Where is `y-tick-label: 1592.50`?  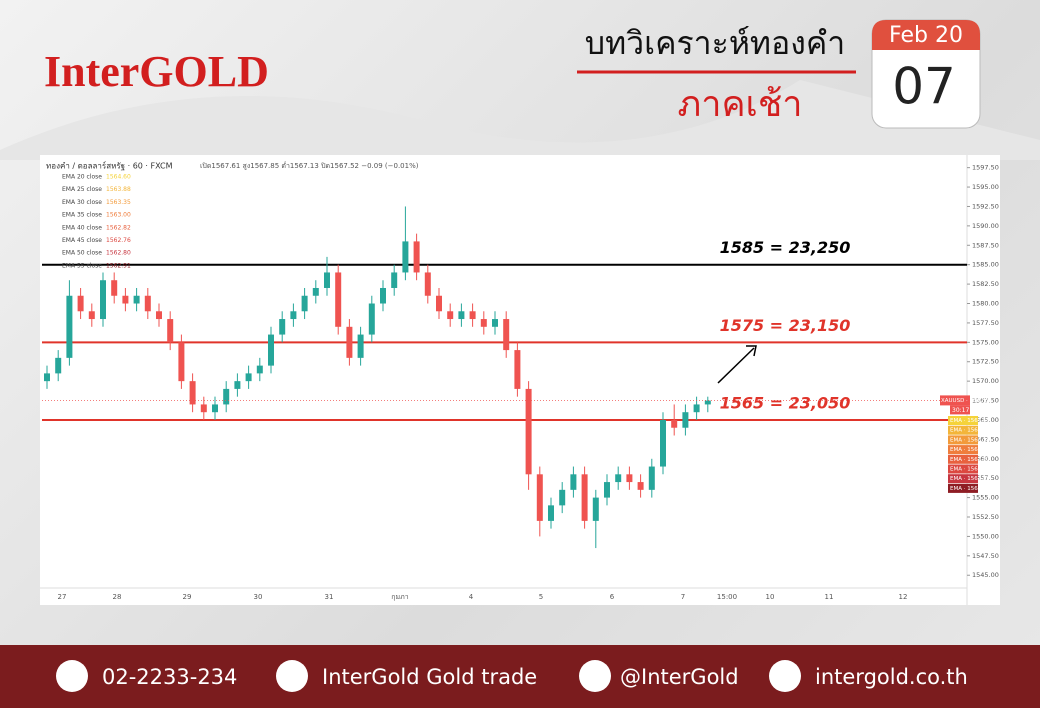
y-tick-label: 1592.50 is located at coordinates (985, 206).